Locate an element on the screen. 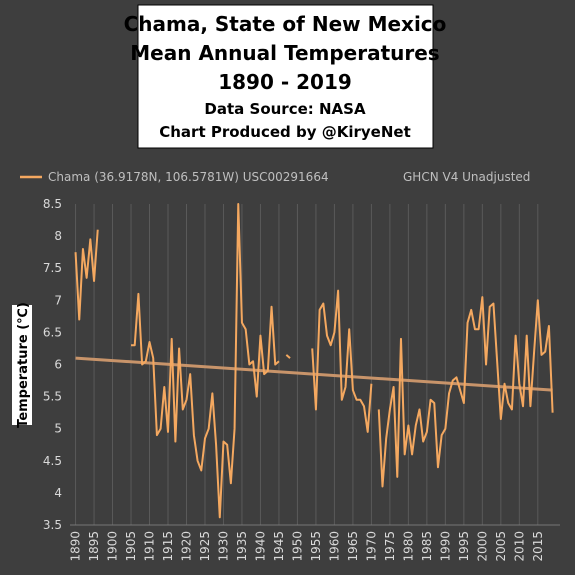 The height and width of the screenshot is (575, 575). x-tick-label: 1900 is located at coordinates (113, 546).